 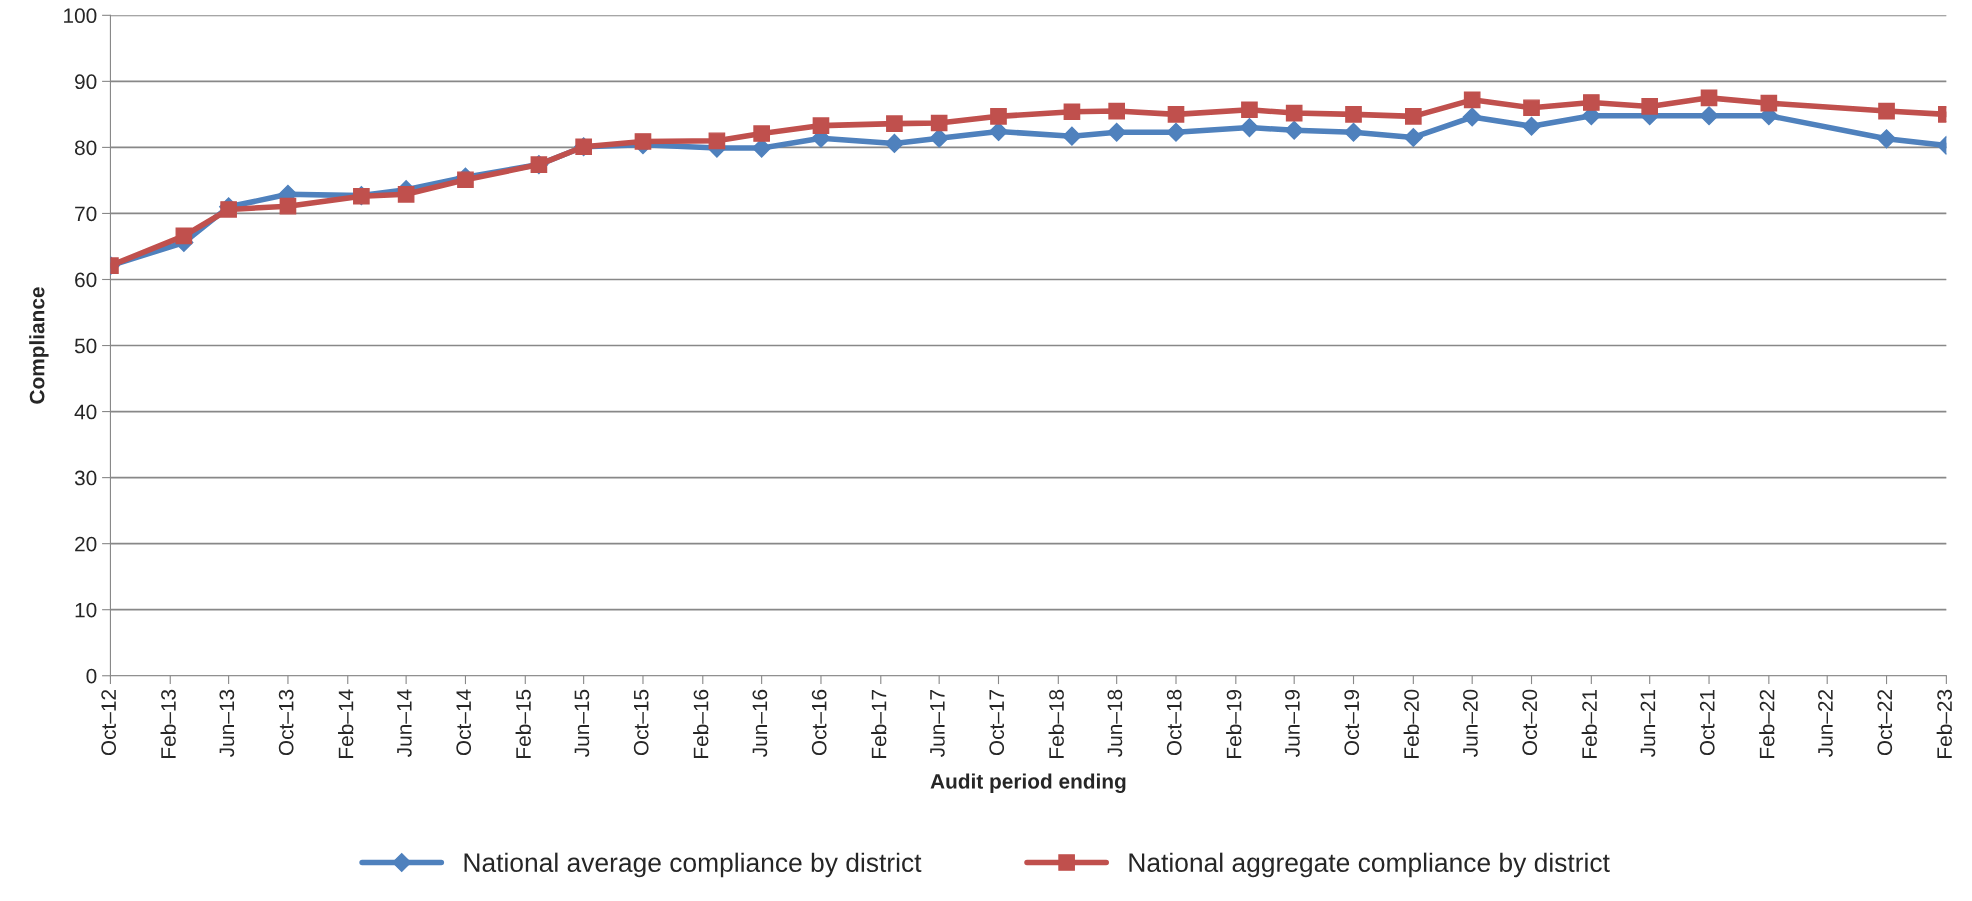 I want to click on x-tick-label: Jun–16, so click(x=760, y=723).